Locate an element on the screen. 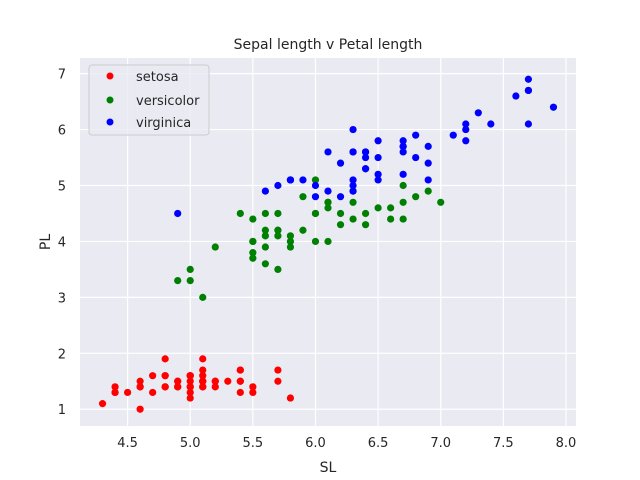  chart-title: Sepal length v Petal length is located at coordinates (328, 45).